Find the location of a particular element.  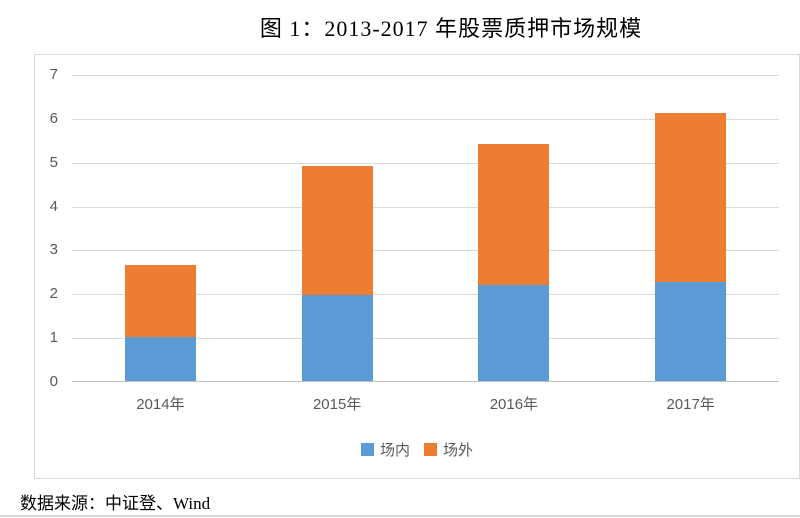

y-tick-label: 4 is located at coordinates (53, 206).